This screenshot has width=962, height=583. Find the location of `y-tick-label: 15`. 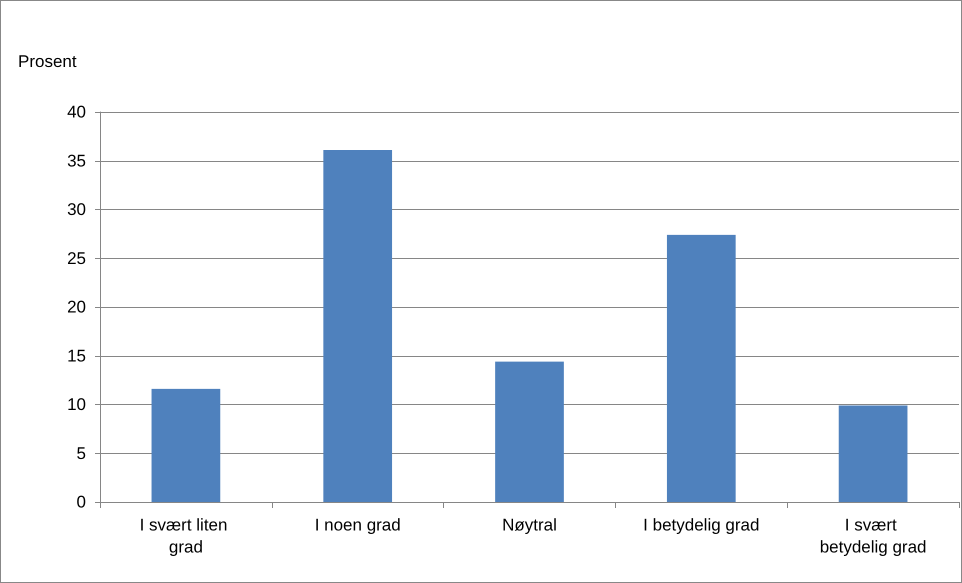

y-tick-label: 15 is located at coordinates (76, 356).